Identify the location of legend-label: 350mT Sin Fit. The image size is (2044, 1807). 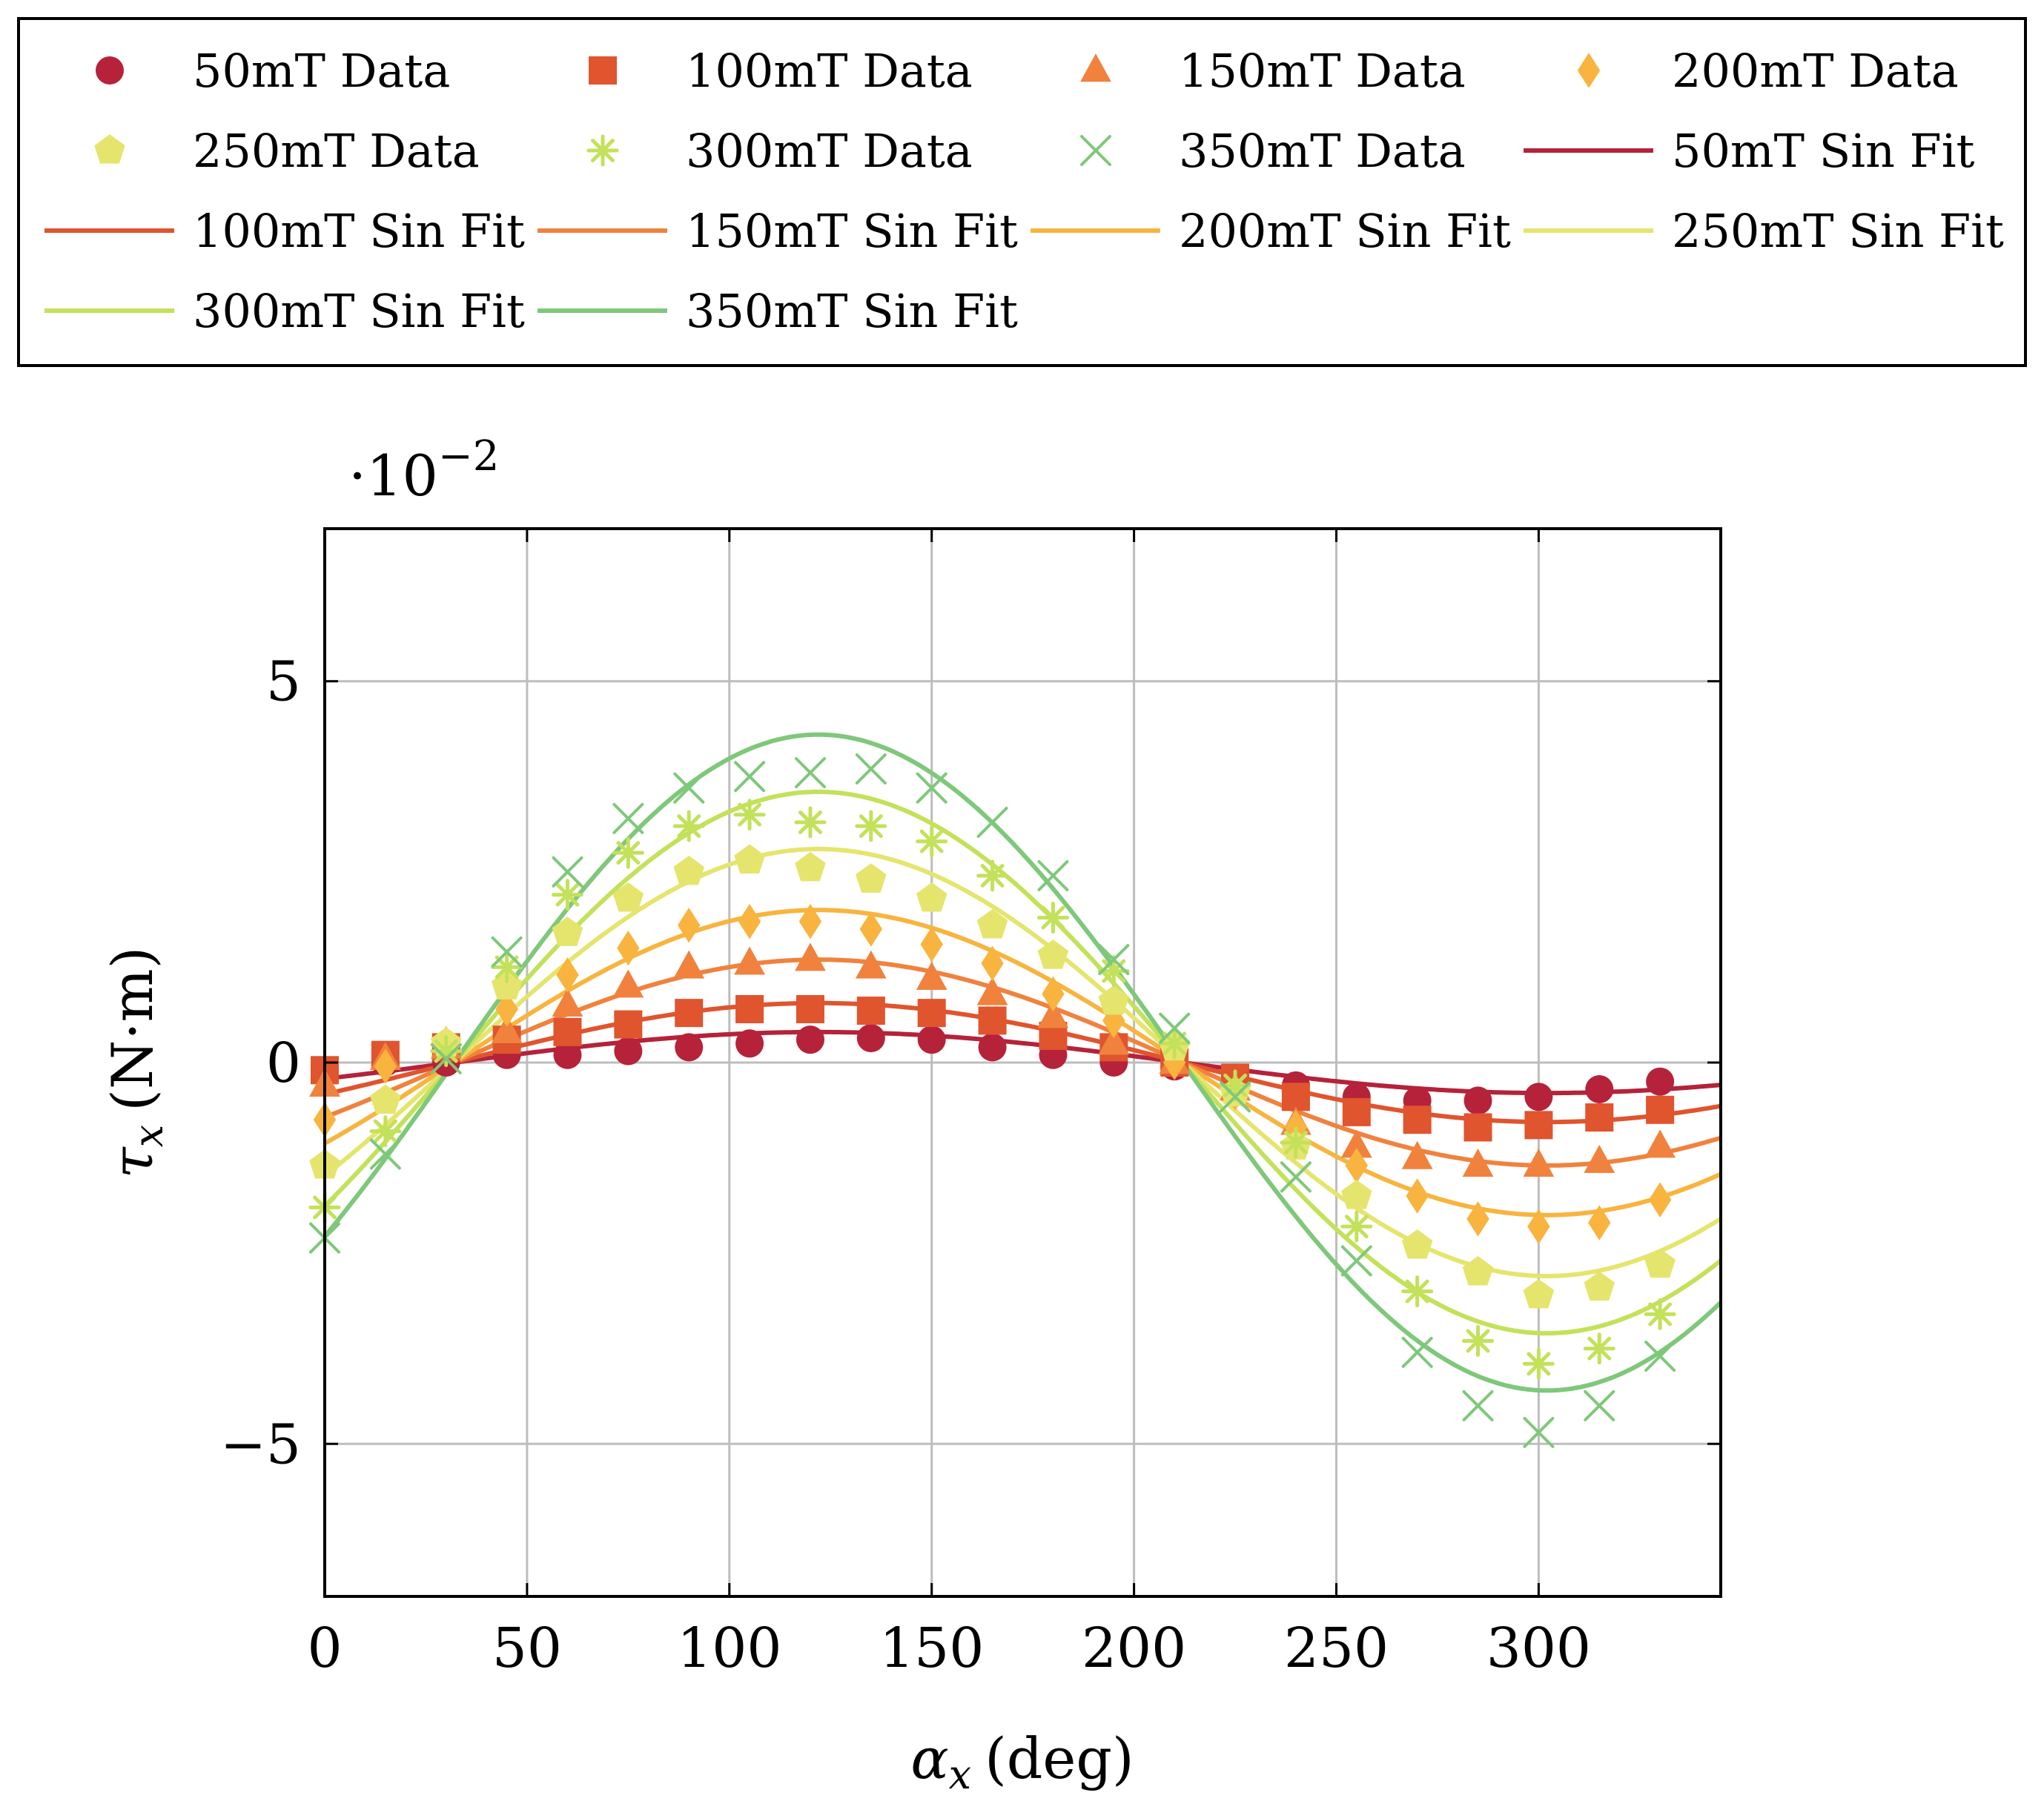
(852, 311).